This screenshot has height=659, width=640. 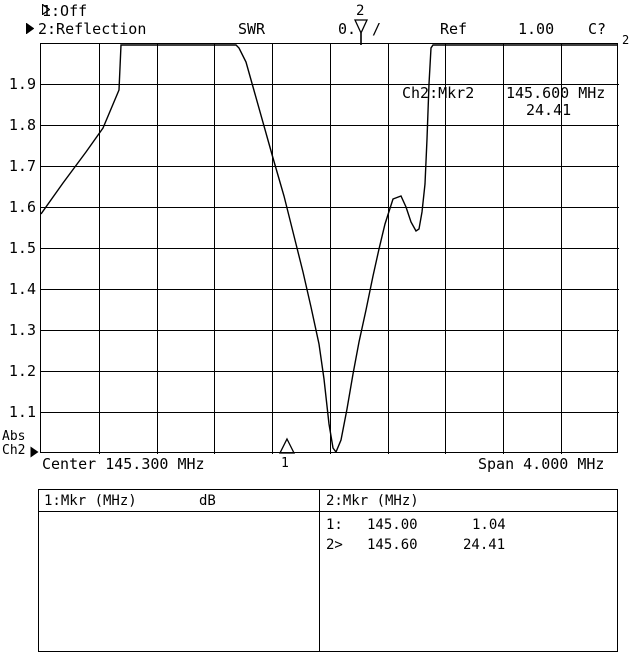 I want to click on y-axis-labels: 1.9 1.8 1.7 1.6 1.5 1.4 1.3 1.2 1.1, so click(x=18, y=248).